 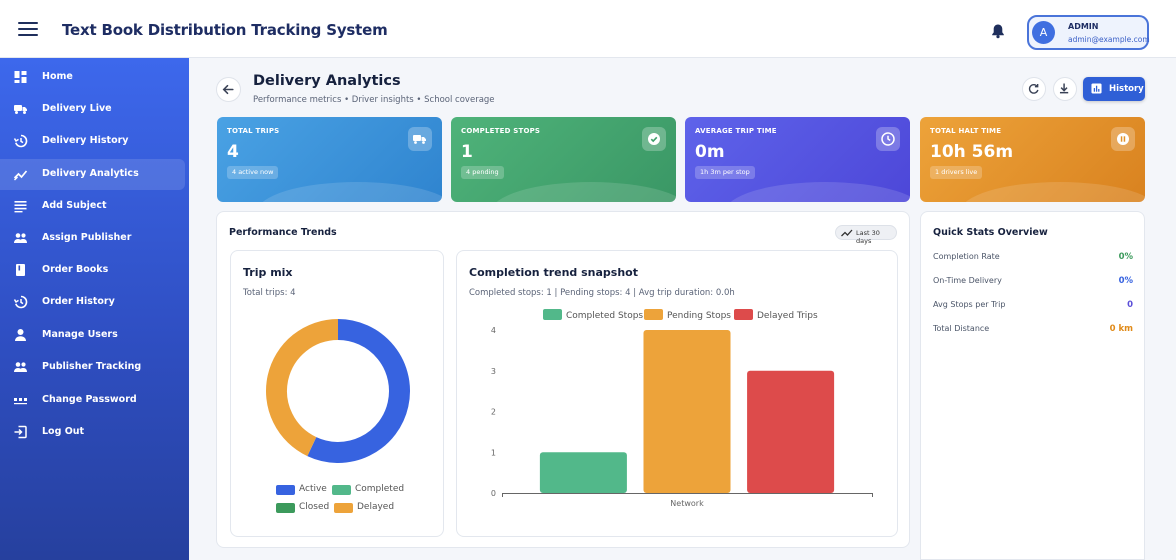 I want to click on bar-chart-icon, so click(x=1096, y=88).